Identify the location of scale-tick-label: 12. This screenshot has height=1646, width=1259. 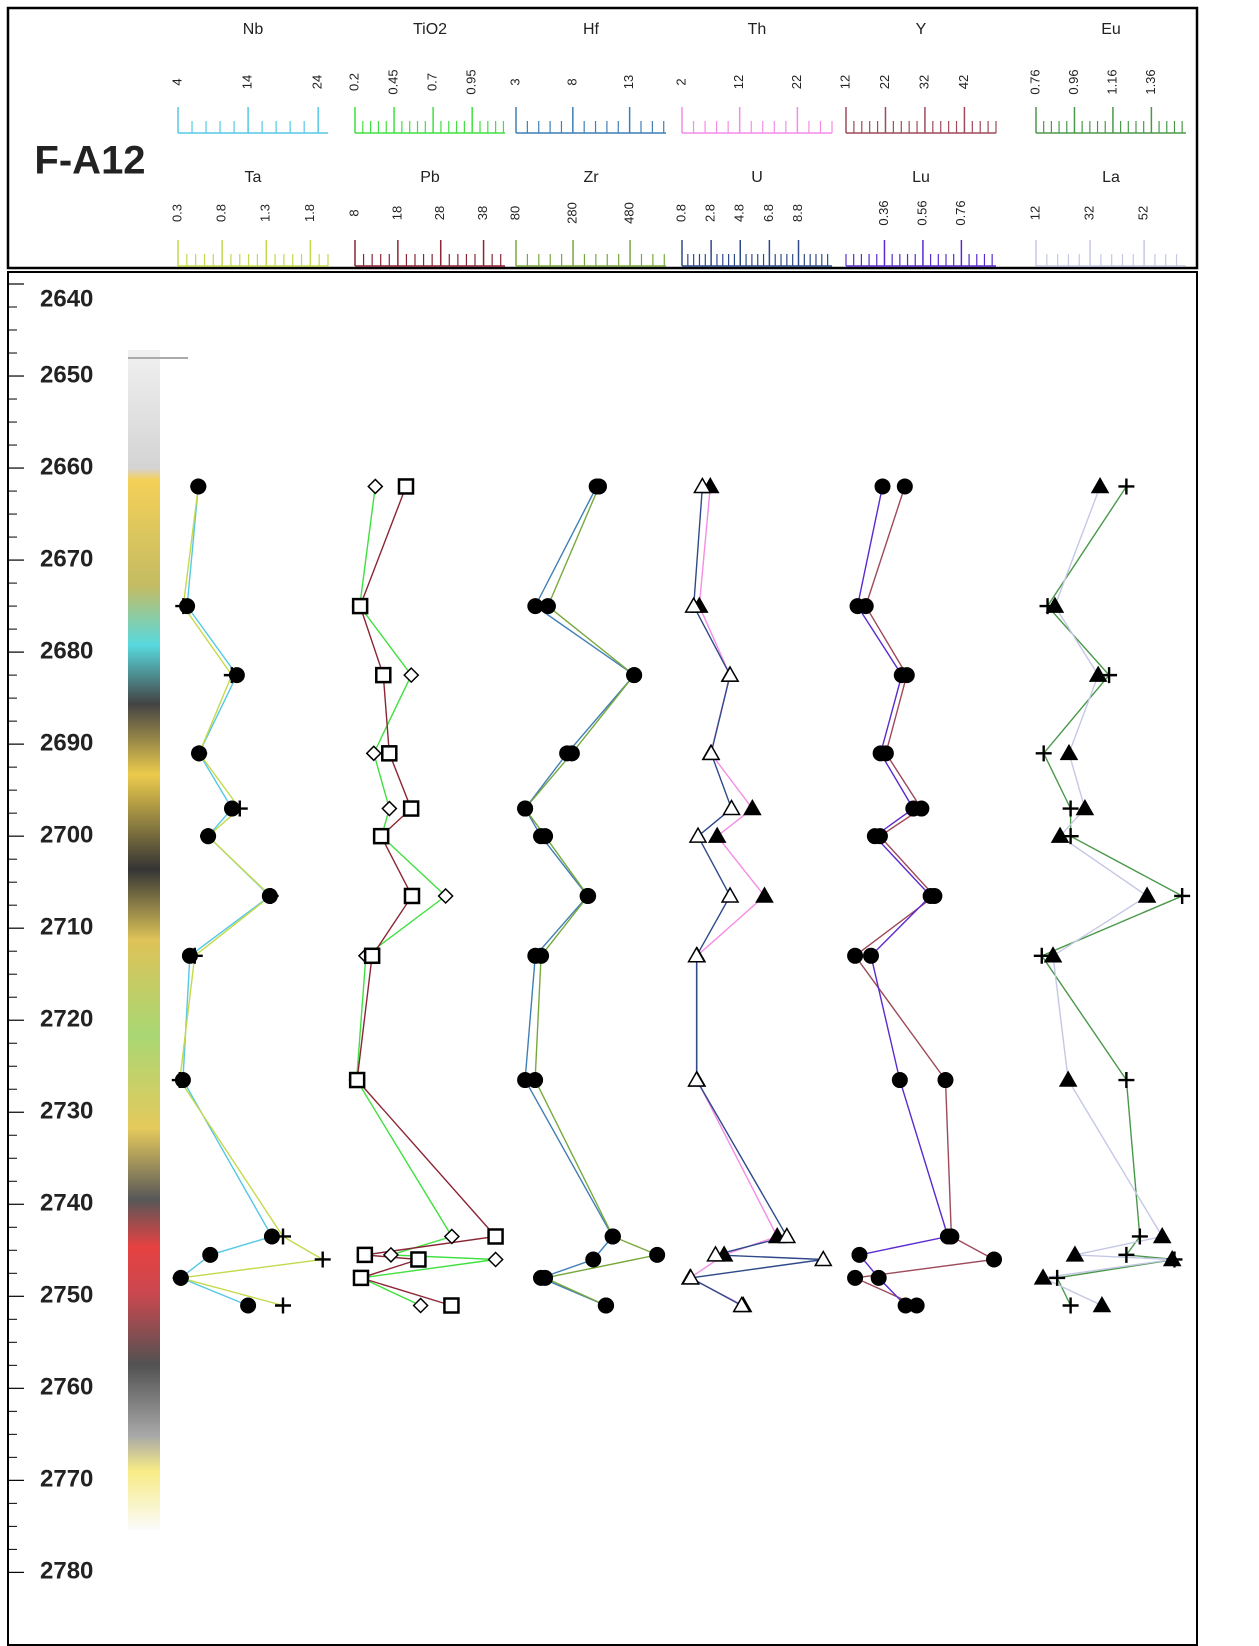
(844, 82).